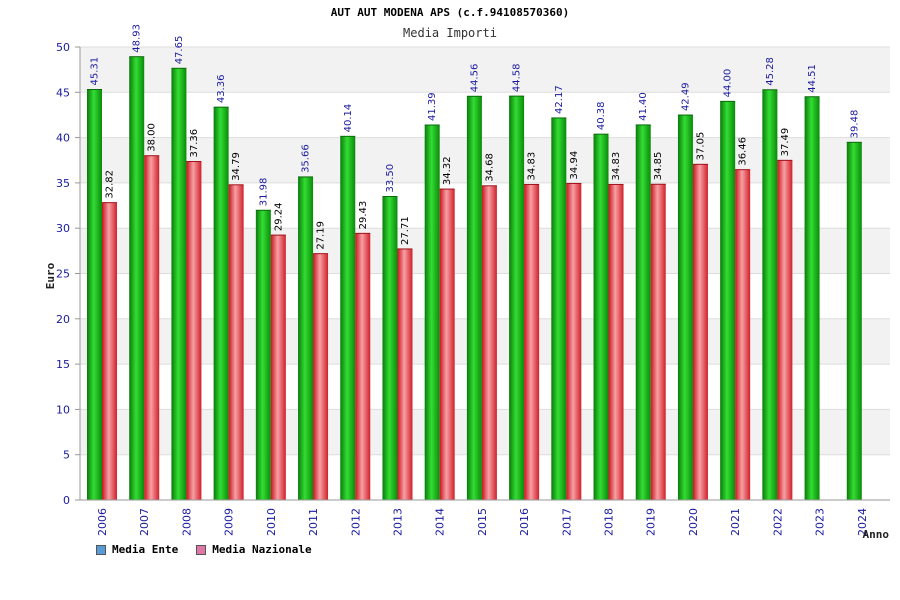  I want to click on x-tick-label-2012: 2012, so click(355, 522).